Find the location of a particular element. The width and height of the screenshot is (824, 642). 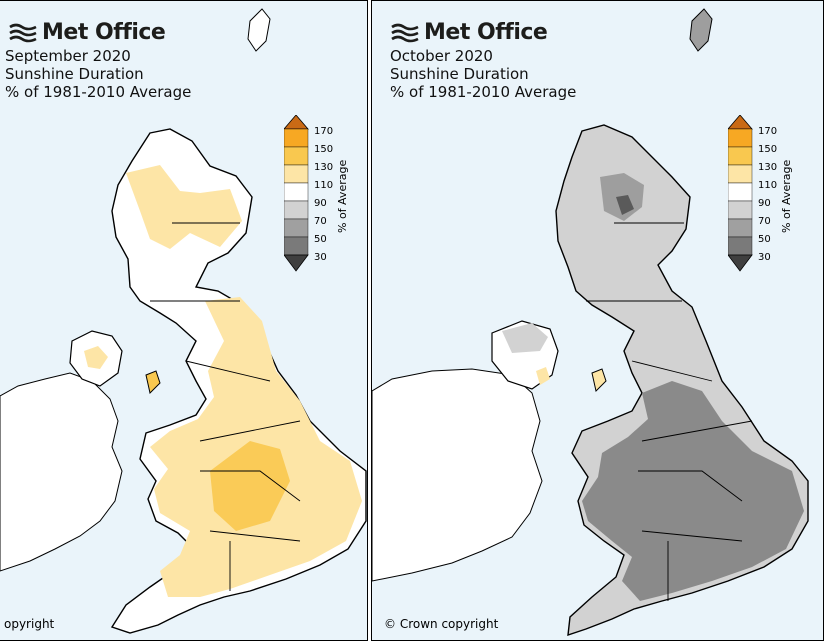

september-scotland-patch is located at coordinates (184, 207).